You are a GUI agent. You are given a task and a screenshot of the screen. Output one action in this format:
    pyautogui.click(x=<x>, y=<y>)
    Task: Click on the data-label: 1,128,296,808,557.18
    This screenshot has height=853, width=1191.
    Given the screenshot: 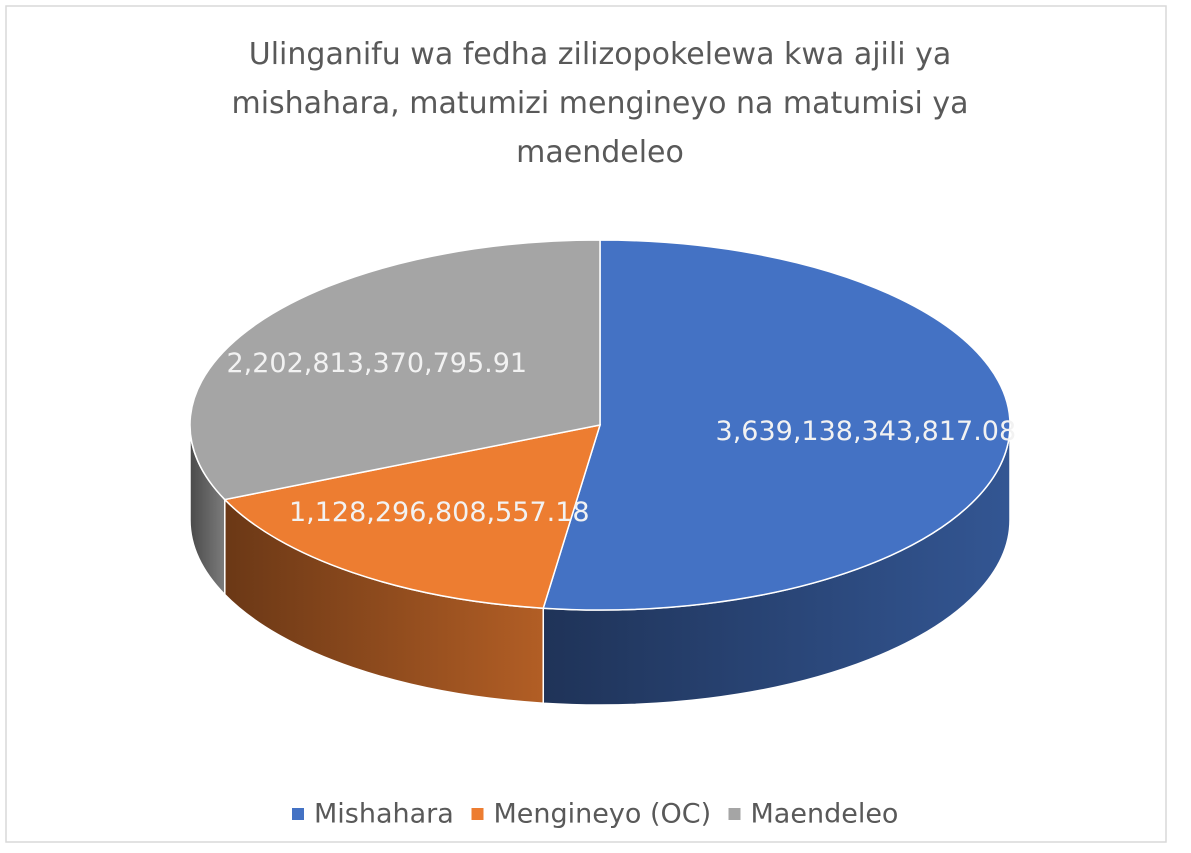 What is the action you would take?
    pyautogui.click(x=439, y=512)
    